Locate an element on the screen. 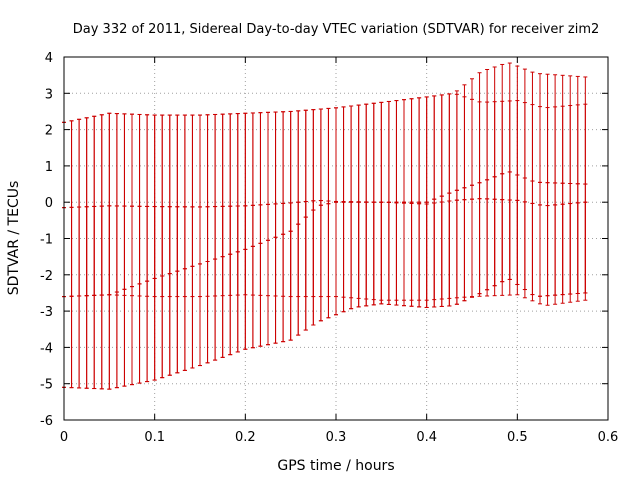 This screenshot has width=640, height=480. y-tick-label: -5 is located at coordinates (46, 385).